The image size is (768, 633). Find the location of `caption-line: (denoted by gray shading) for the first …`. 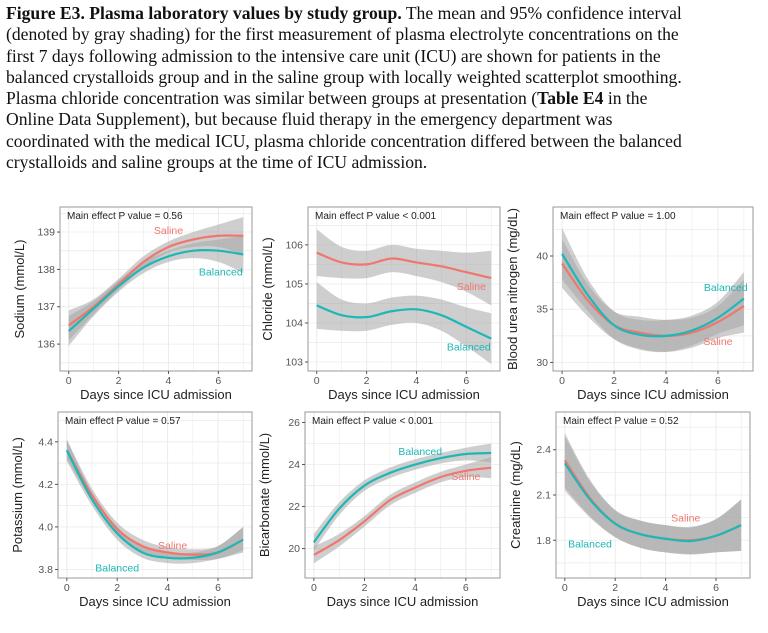

caption-line: (denoted by gray shading) for the first … is located at coordinates (342, 34).